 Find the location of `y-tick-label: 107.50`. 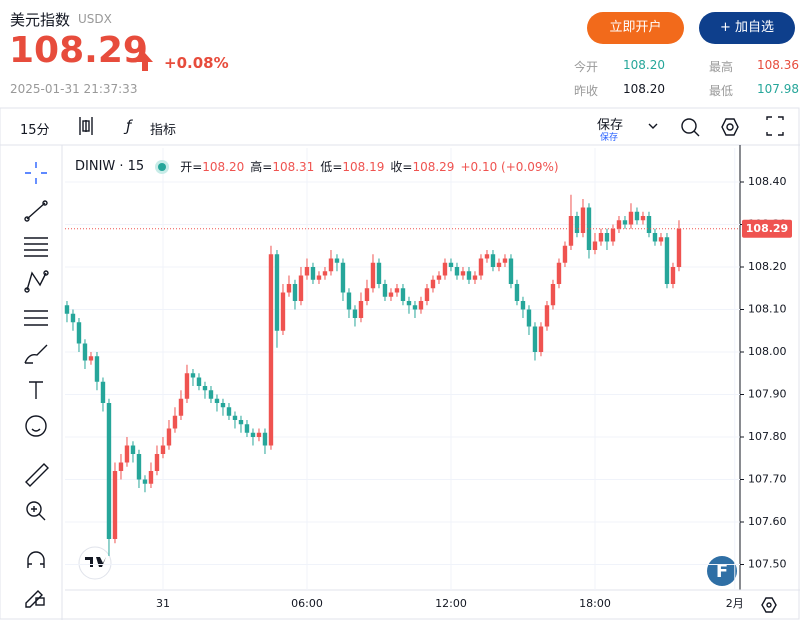

y-tick-label: 107.50 is located at coordinates (767, 564).